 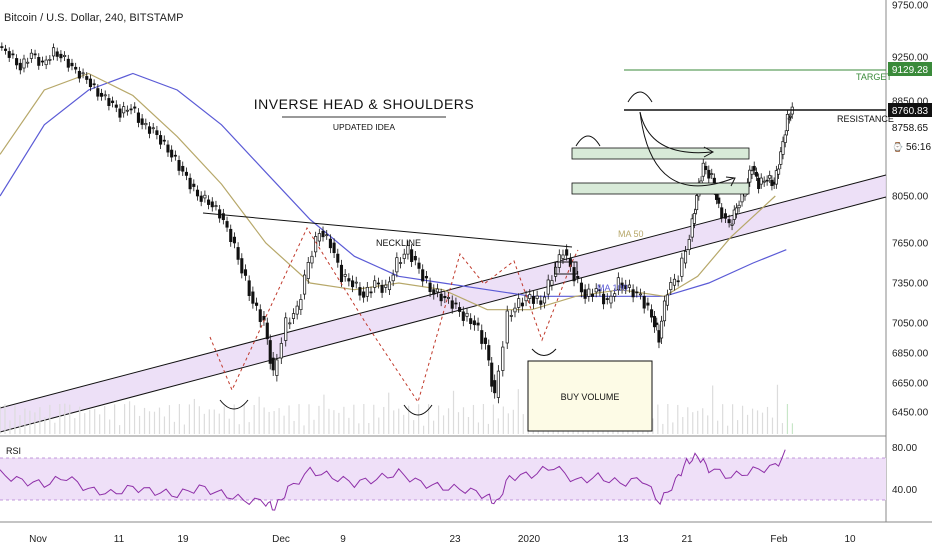 What do you see at coordinates (566, 268) in the screenshot?
I see `breakout-box` at bounding box center [566, 268].